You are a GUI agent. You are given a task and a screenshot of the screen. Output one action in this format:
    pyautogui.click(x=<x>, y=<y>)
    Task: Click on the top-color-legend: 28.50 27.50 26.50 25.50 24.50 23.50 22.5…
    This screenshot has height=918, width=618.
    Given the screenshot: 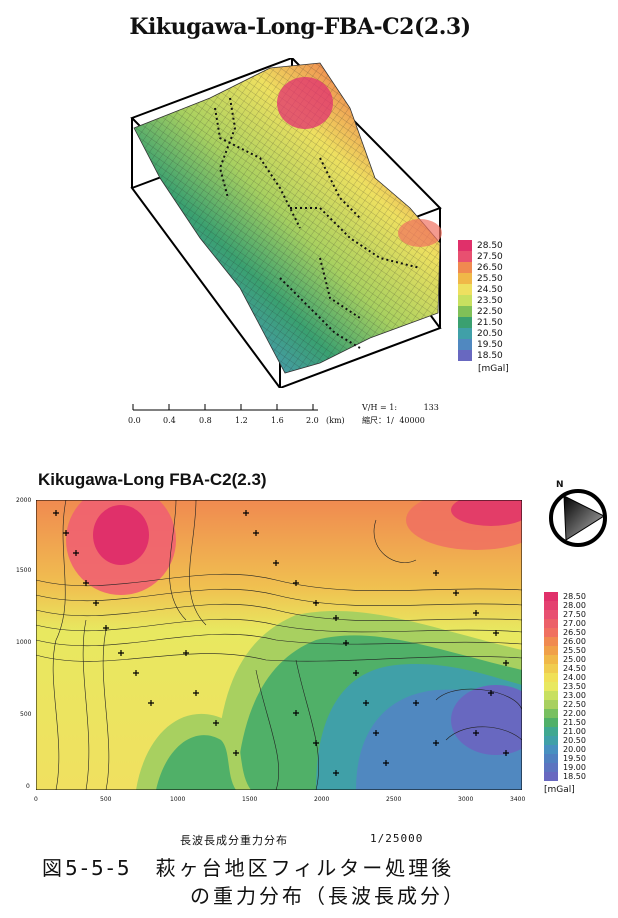 What is the action you would take?
    pyautogui.click(x=483, y=307)
    